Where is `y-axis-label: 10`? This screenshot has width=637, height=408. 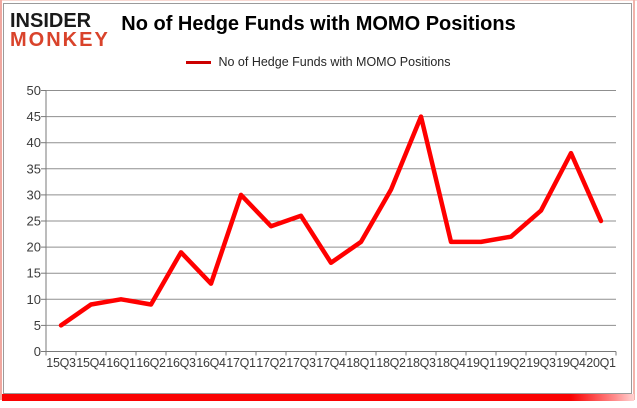
y-axis-label: 10 is located at coordinates (34, 299).